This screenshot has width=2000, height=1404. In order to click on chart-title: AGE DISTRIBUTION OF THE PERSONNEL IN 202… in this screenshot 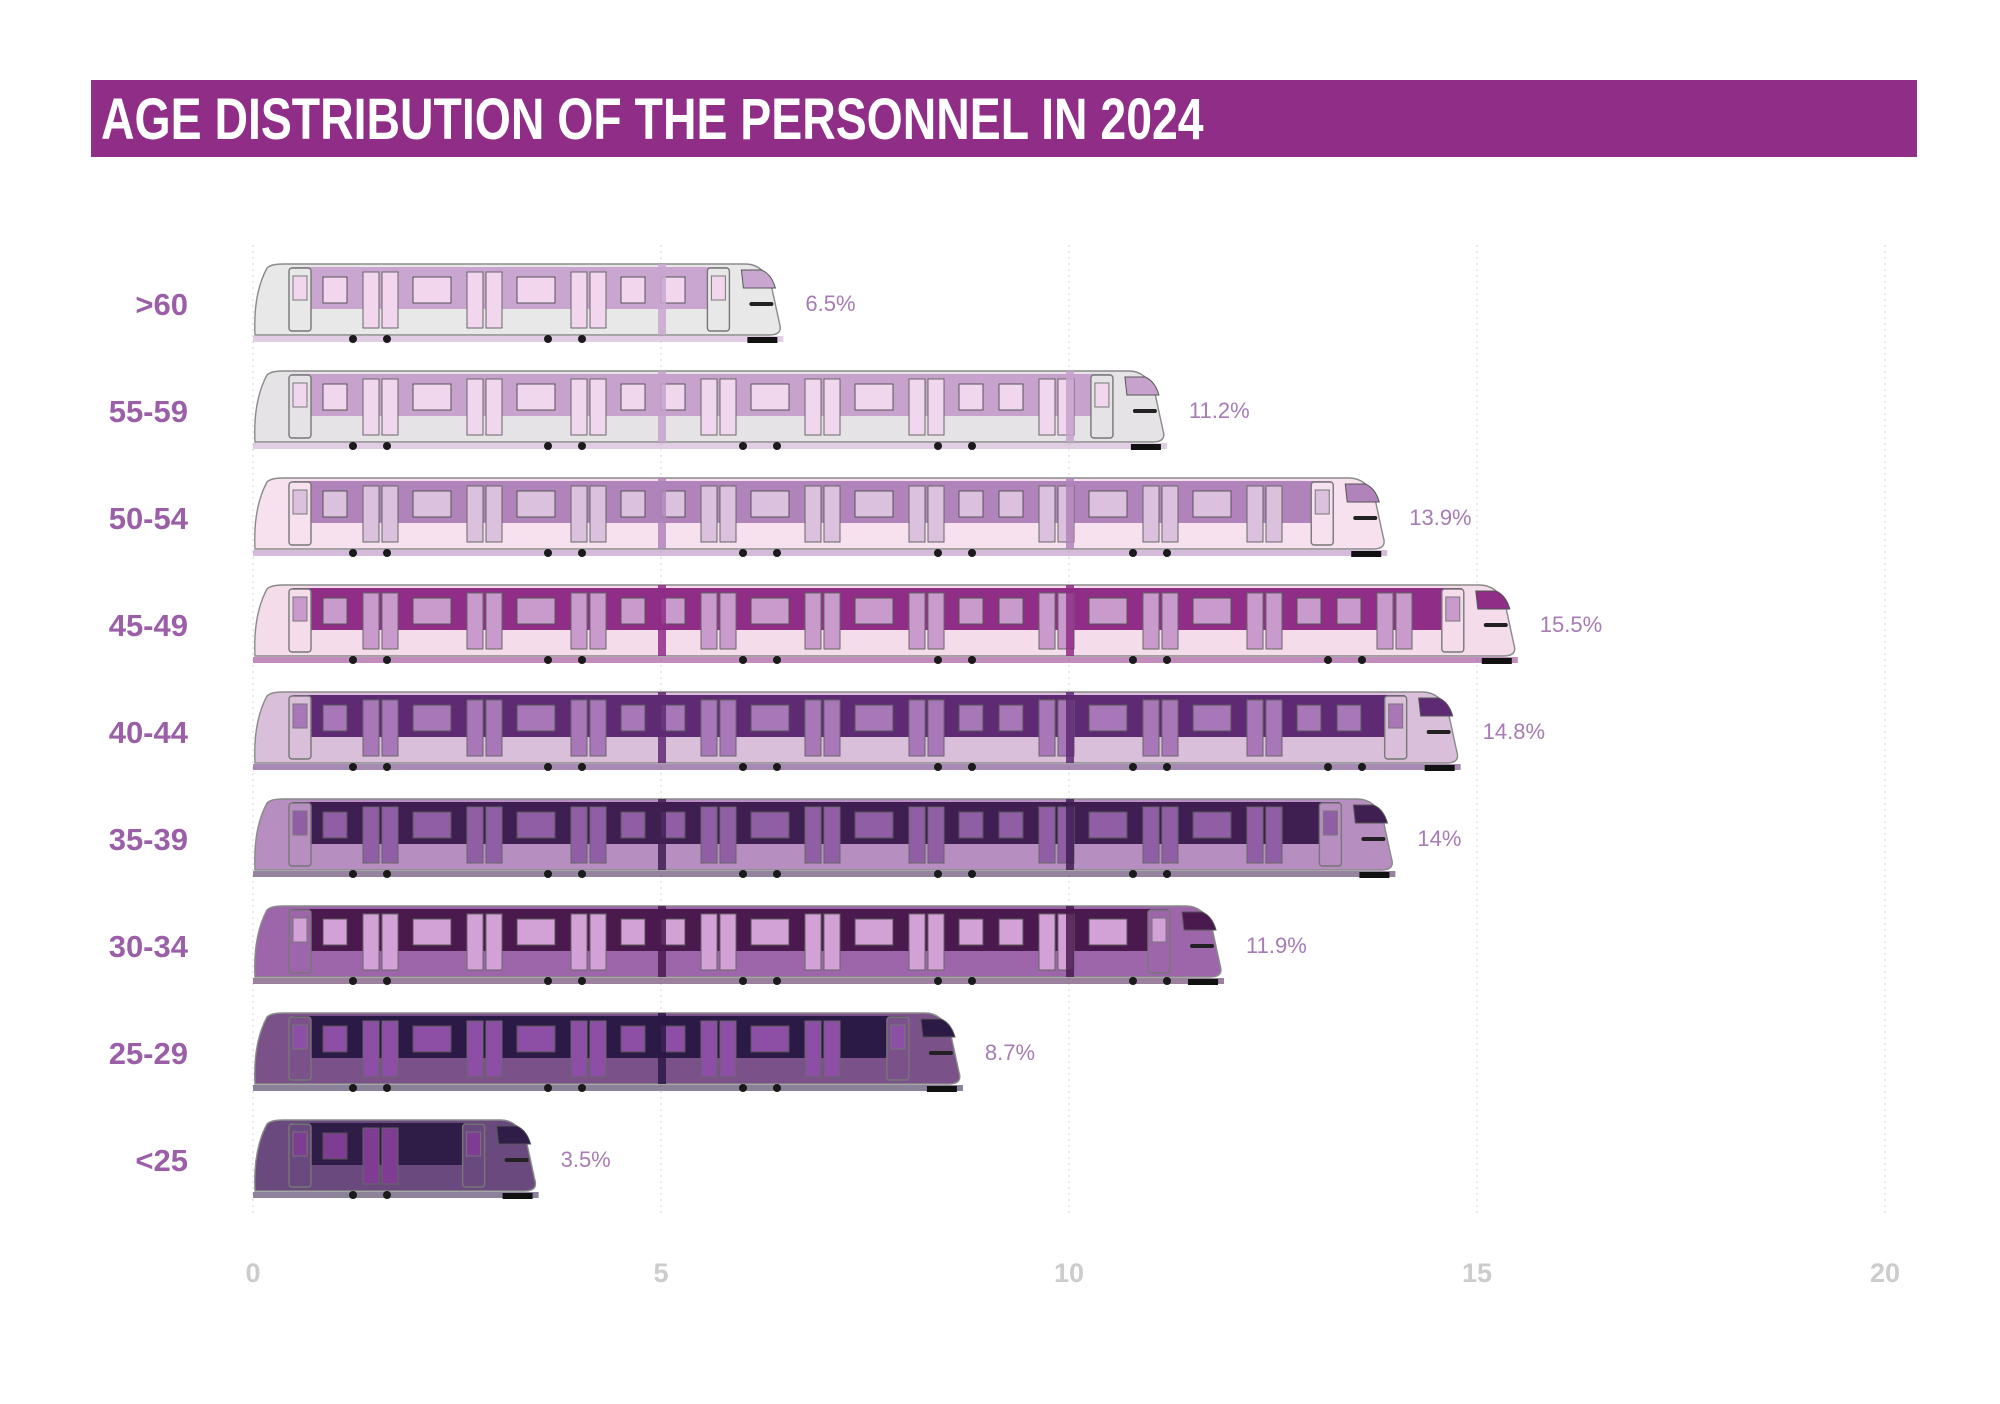, I will do `click(652, 119)`.